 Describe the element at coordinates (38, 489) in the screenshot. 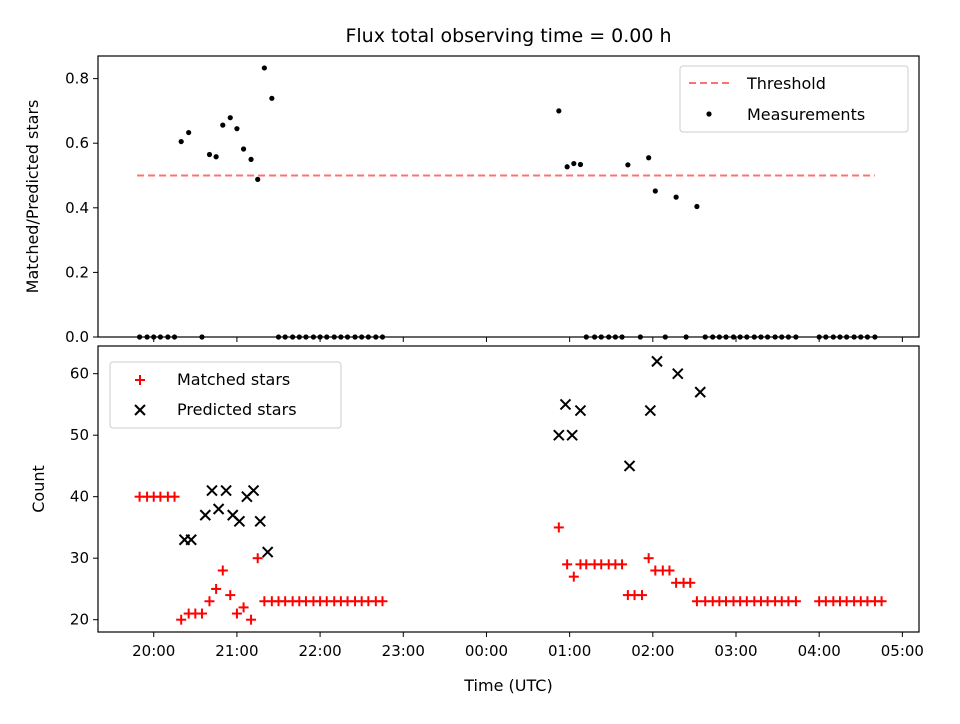

I see `count-y-axis-label: Count` at that location.